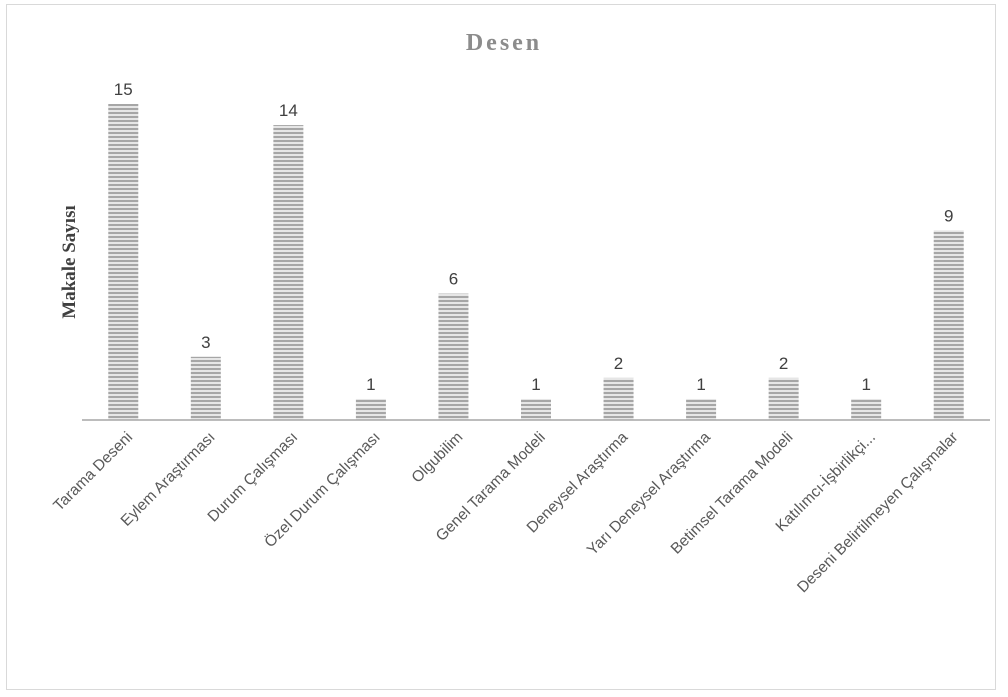 The image size is (1008, 697). I want to click on x-tick-label-0: Tarama Deseni, so click(93, 472).